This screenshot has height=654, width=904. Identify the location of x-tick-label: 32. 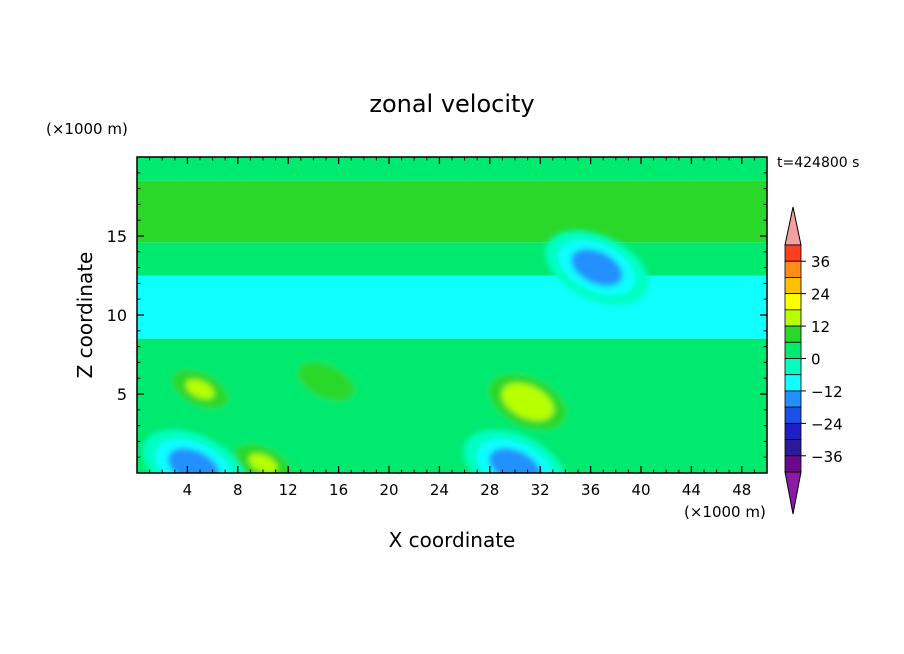
(540, 490).